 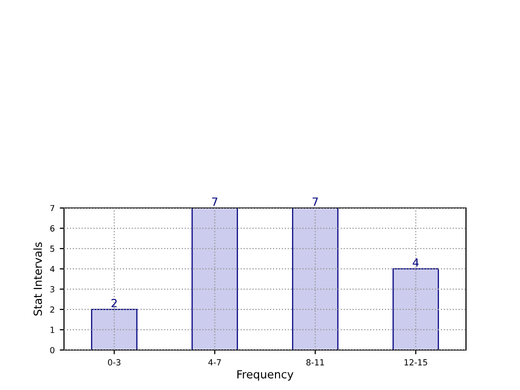 I want to click on data-label: 2, so click(x=114, y=303).